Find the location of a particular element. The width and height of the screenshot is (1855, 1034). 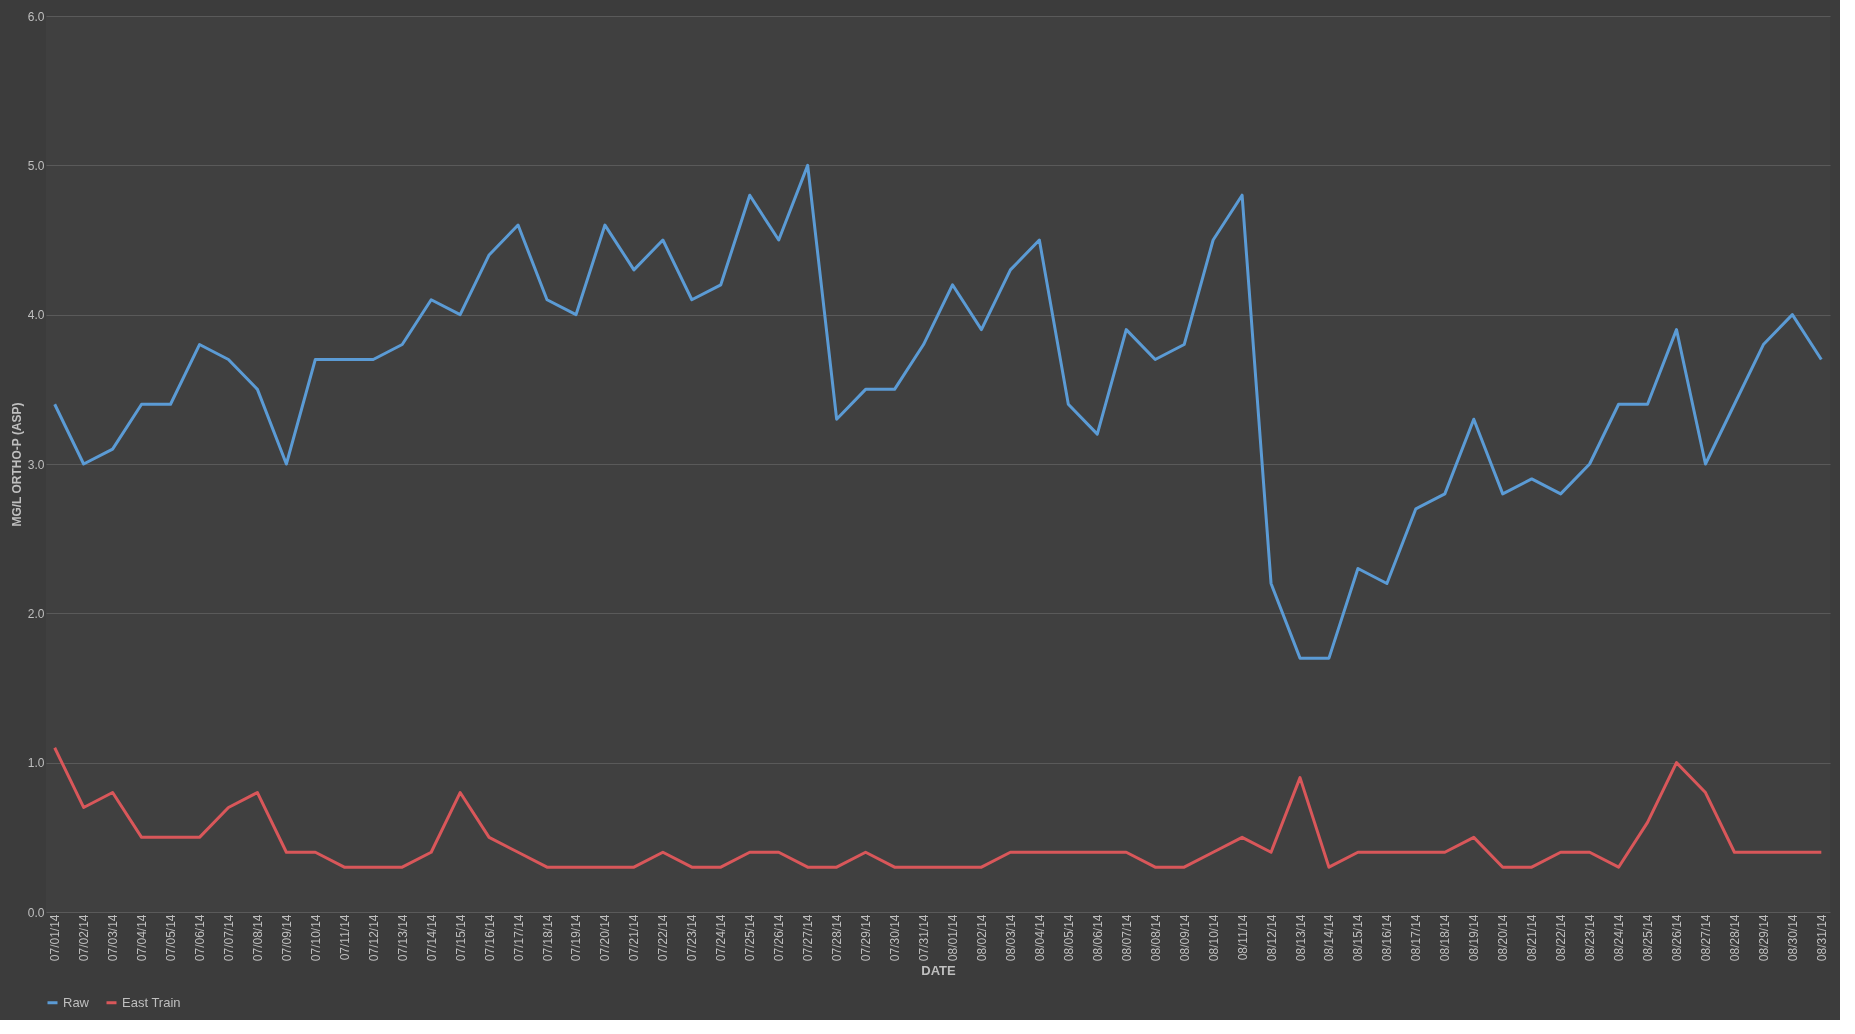

y-tick-label: 6.0 is located at coordinates (36, 16).